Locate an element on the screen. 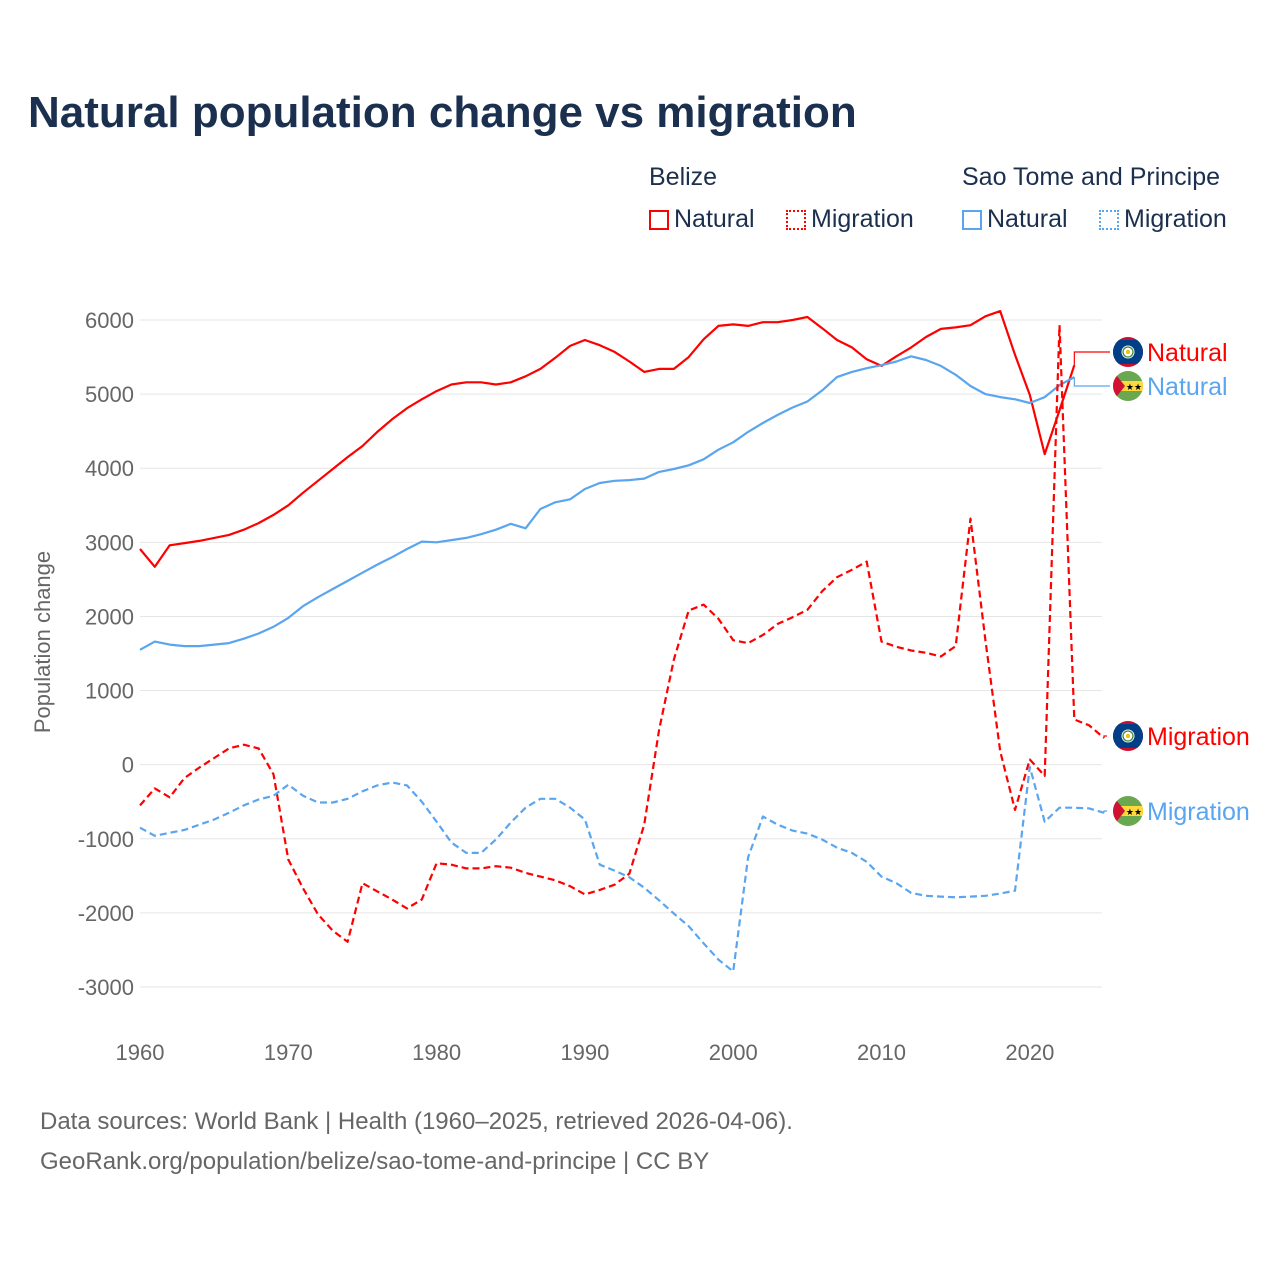  legend-group-sao-tome: Sao Tome and Principe is located at coordinates (1091, 177).